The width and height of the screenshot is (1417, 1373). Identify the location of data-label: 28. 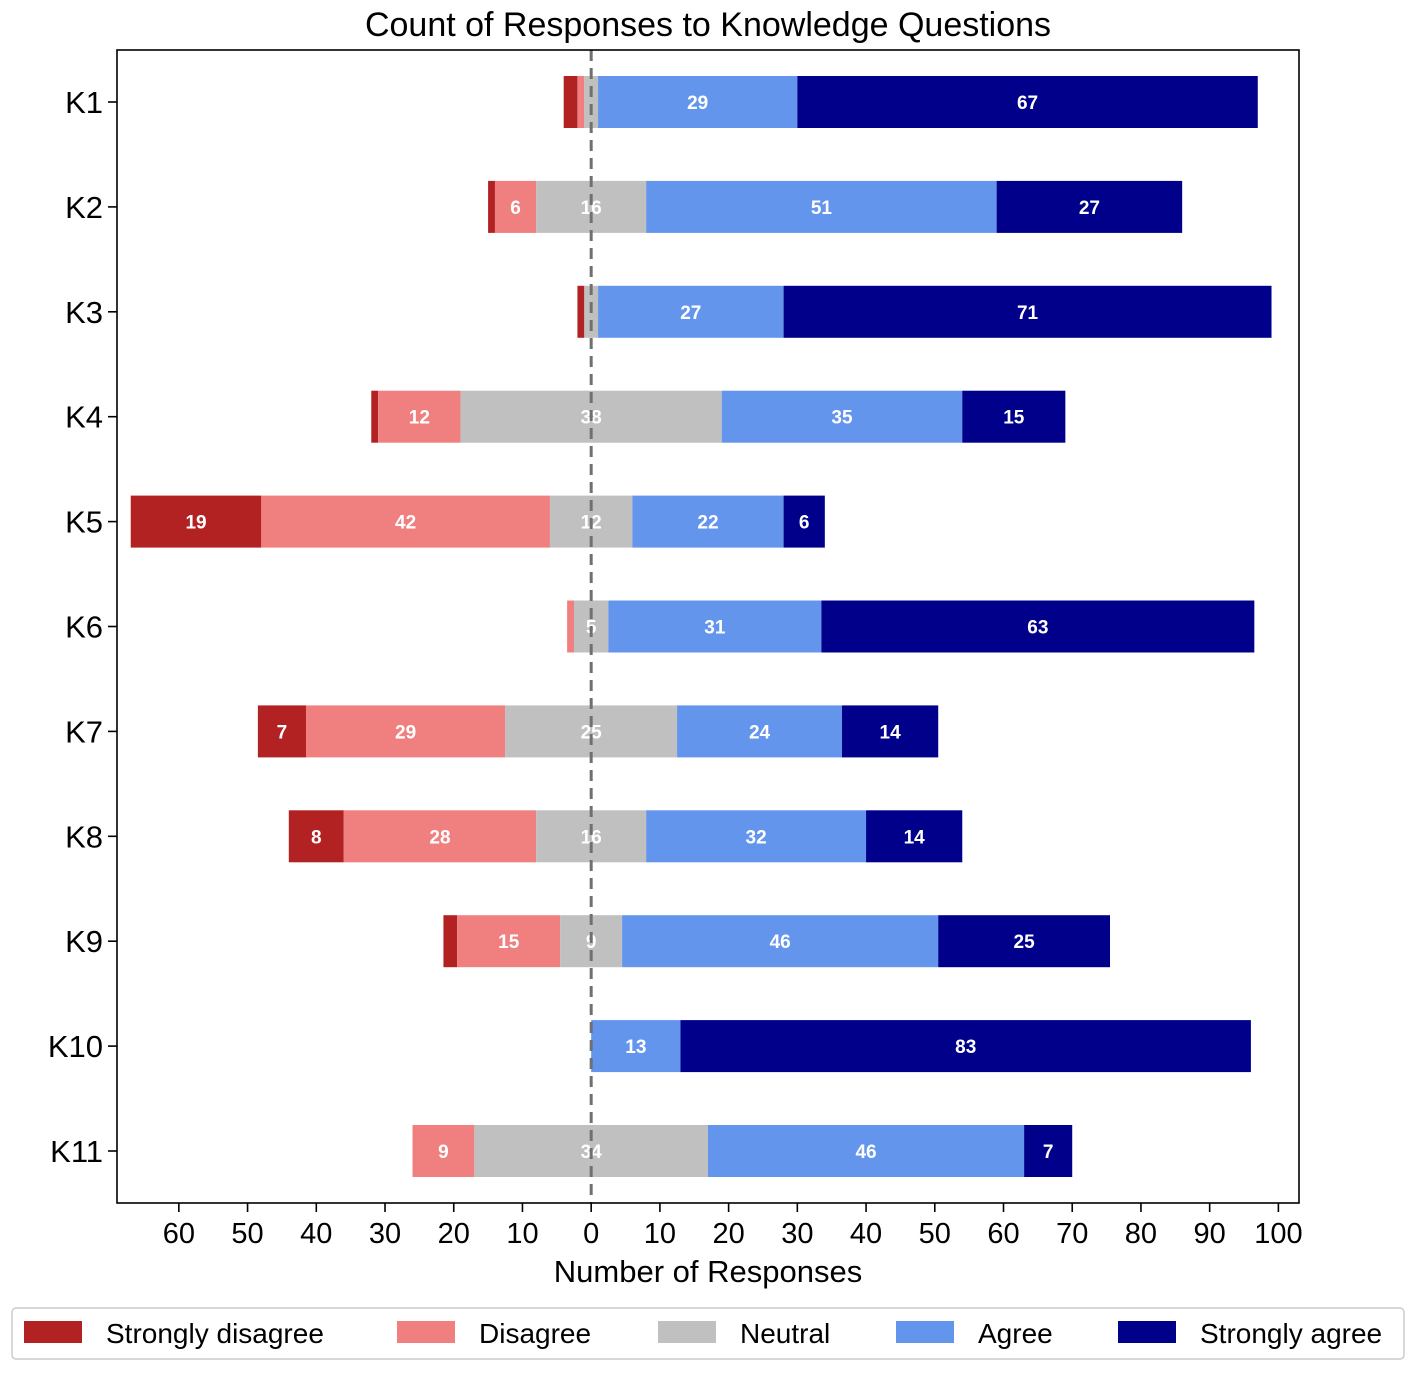
(439, 837).